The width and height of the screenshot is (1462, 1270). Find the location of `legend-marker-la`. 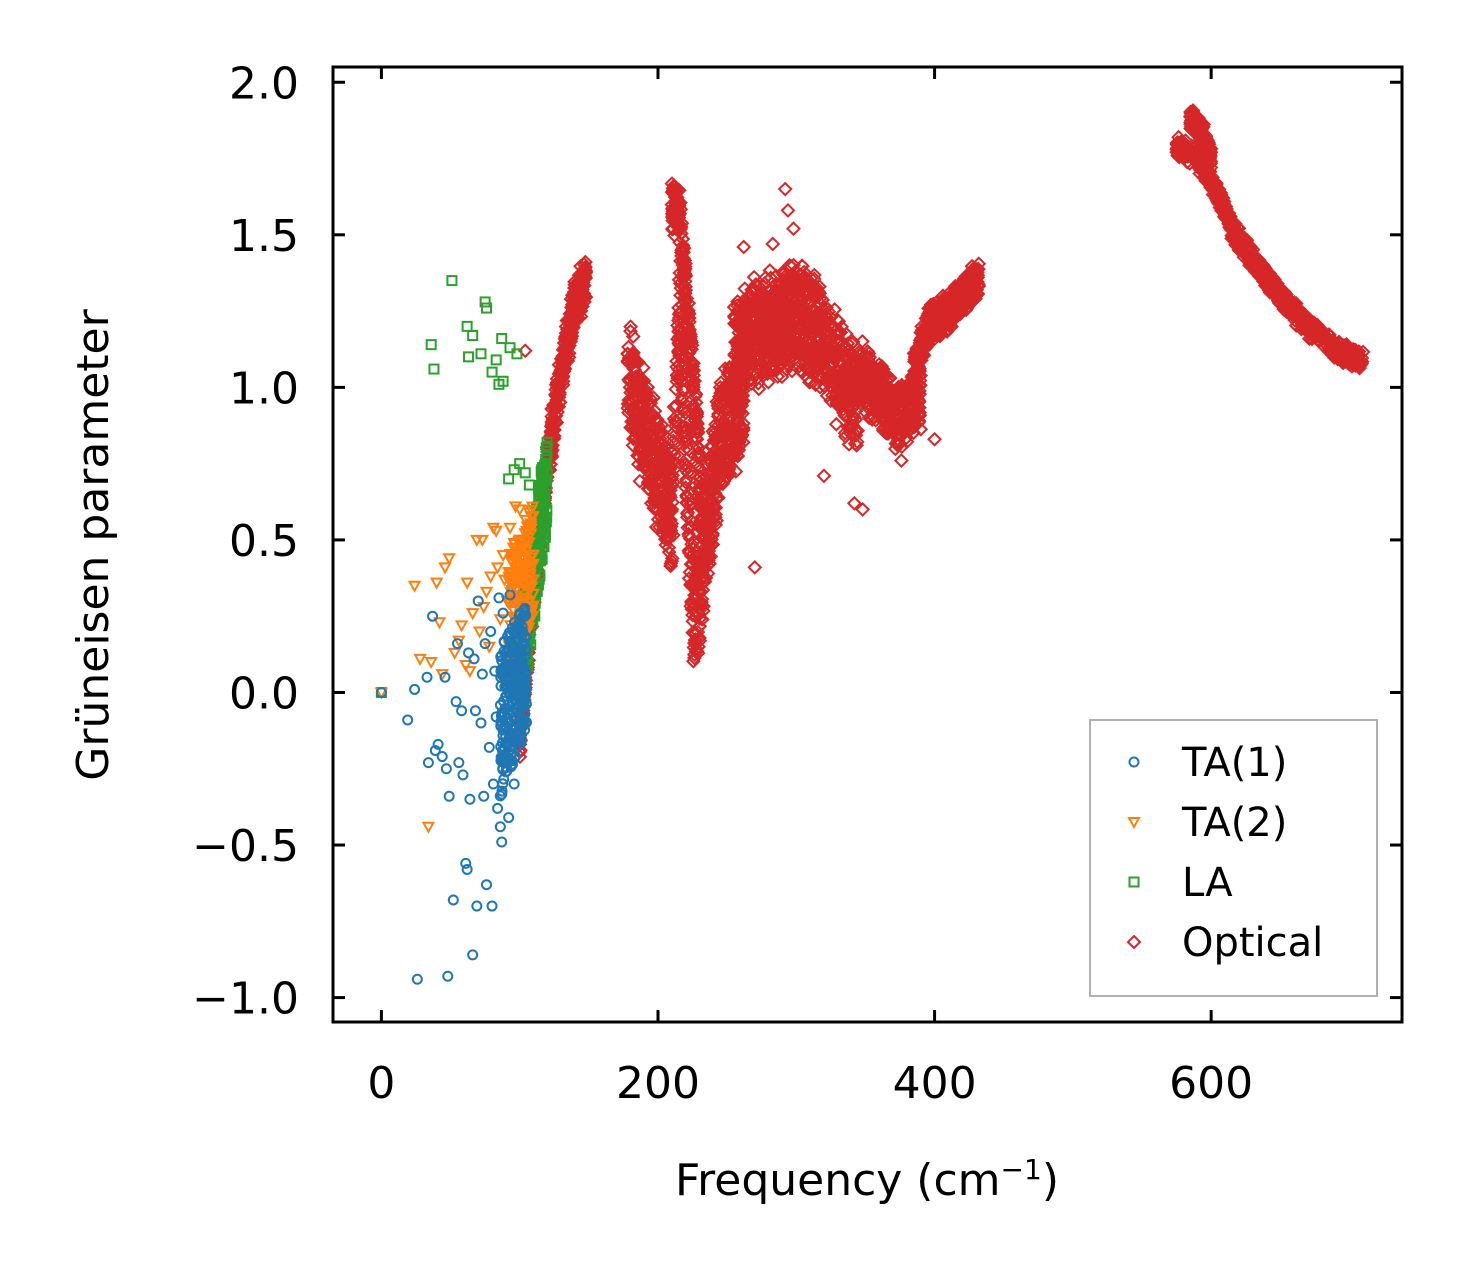

legend-marker-la is located at coordinates (1134, 882).